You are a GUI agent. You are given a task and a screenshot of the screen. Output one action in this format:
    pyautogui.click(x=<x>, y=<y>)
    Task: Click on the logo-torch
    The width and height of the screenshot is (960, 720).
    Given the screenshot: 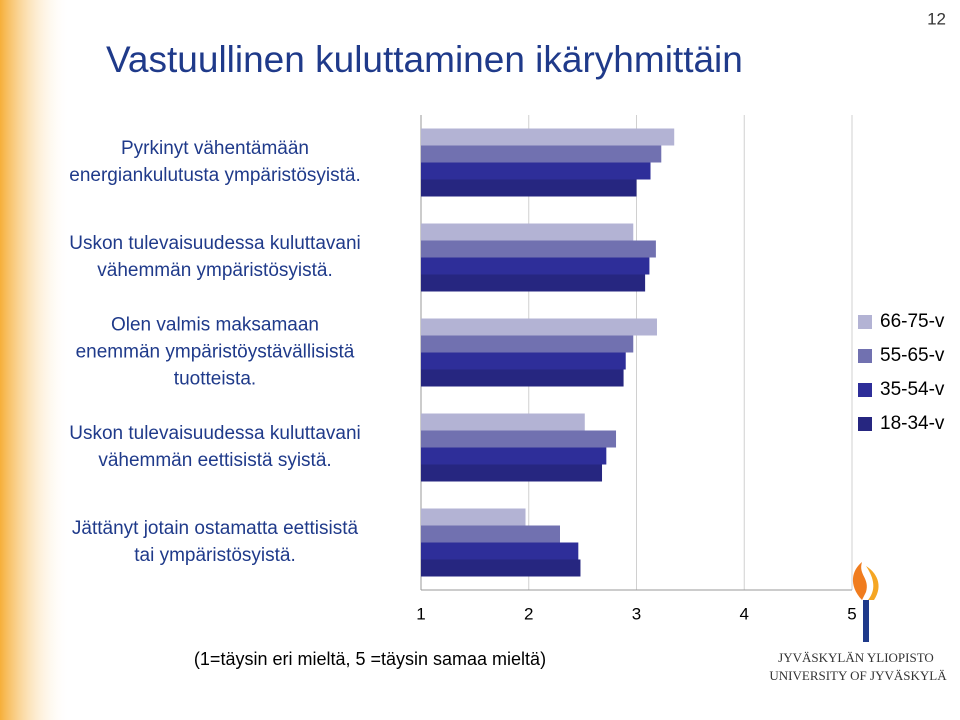 What is the action you would take?
    pyautogui.click(x=866, y=621)
    